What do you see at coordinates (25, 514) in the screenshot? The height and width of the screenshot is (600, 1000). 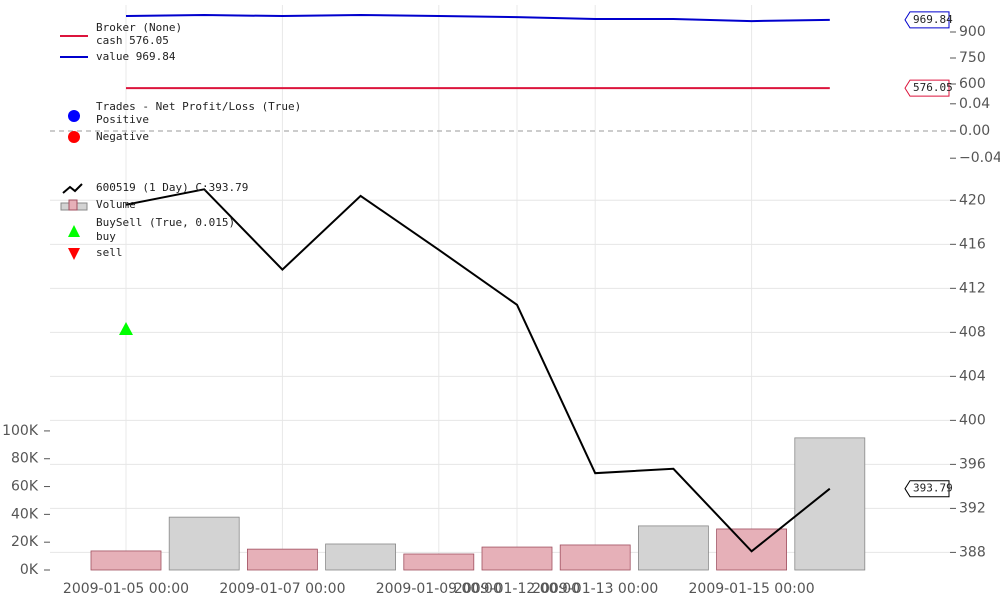 I see `y2-tick-label: 40K` at bounding box center [25, 514].